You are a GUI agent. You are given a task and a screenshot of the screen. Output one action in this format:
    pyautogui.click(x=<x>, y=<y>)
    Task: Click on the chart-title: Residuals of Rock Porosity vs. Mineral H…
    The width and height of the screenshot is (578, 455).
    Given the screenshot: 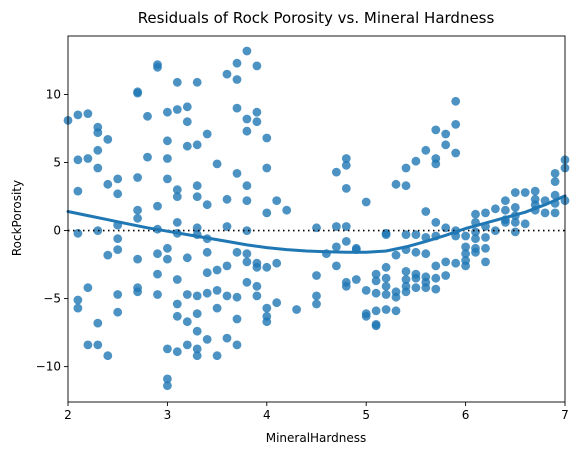 What is the action you would take?
    pyautogui.click(x=316, y=18)
    